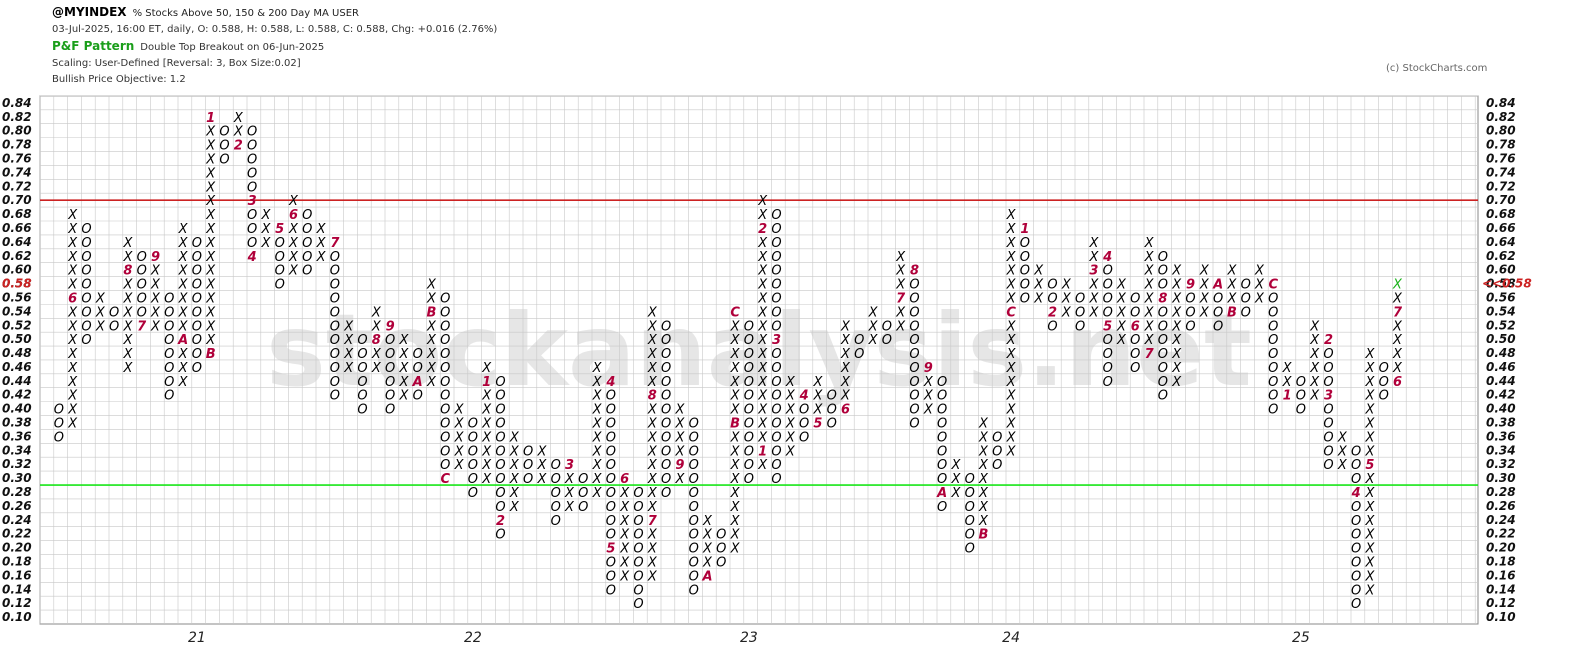 This screenshot has width=1580, height=670. What do you see at coordinates (1507, 284) in the screenshot?
I see `last-price-marker: <<0.58` at bounding box center [1507, 284].